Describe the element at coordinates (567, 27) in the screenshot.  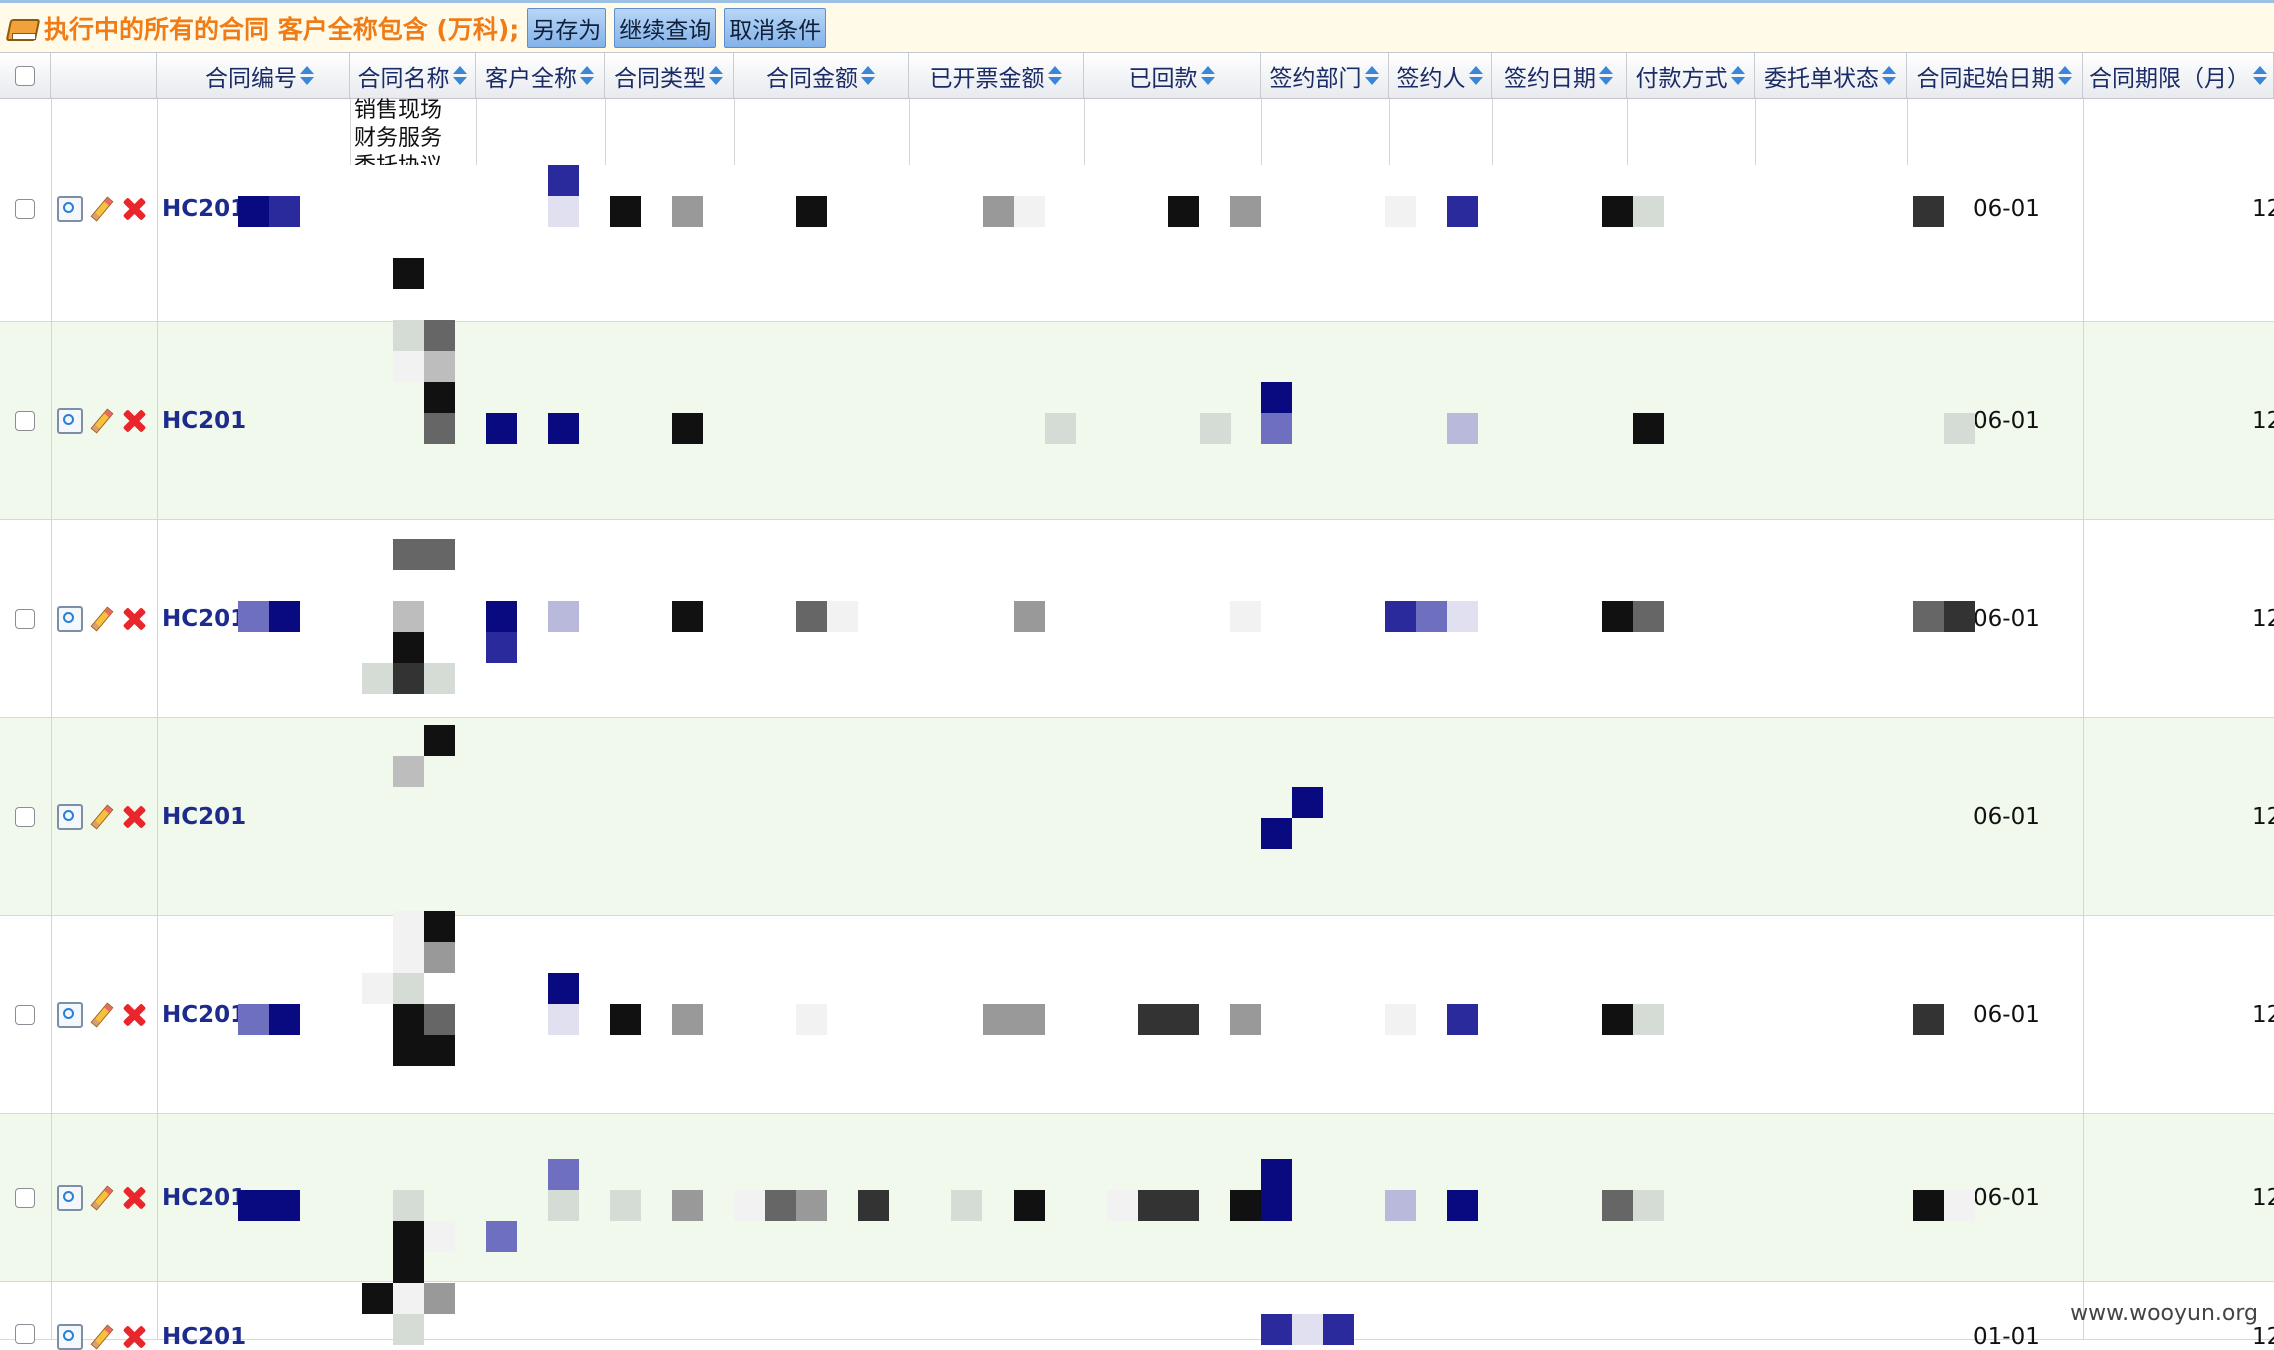
I see `save-as-button: 另存为` at that location.